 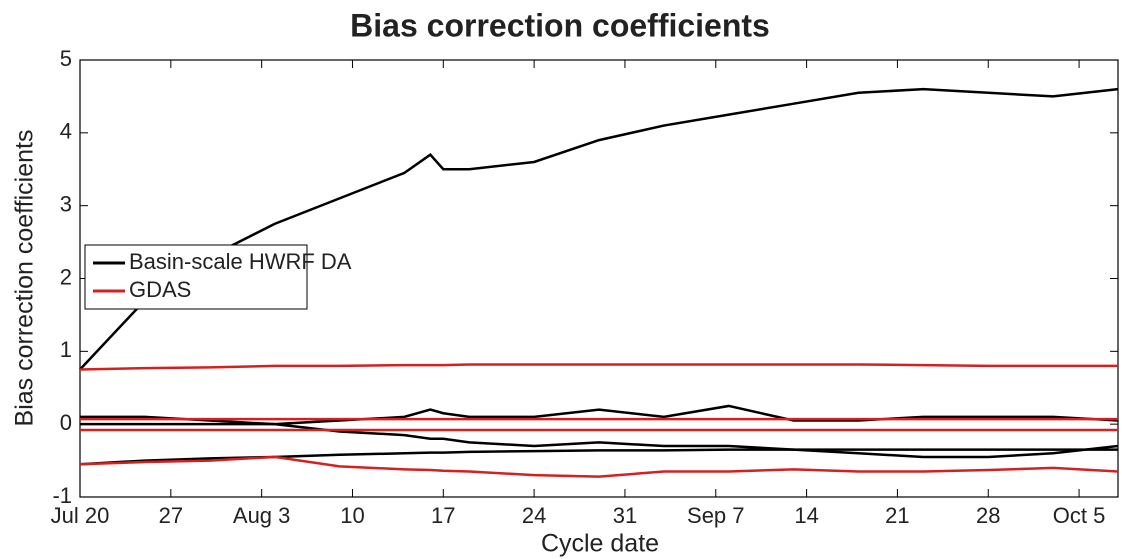 What do you see at coordinates (534, 515) in the screenshot?
I see `x-tick-label: 24` at bounding box center [534, 515].